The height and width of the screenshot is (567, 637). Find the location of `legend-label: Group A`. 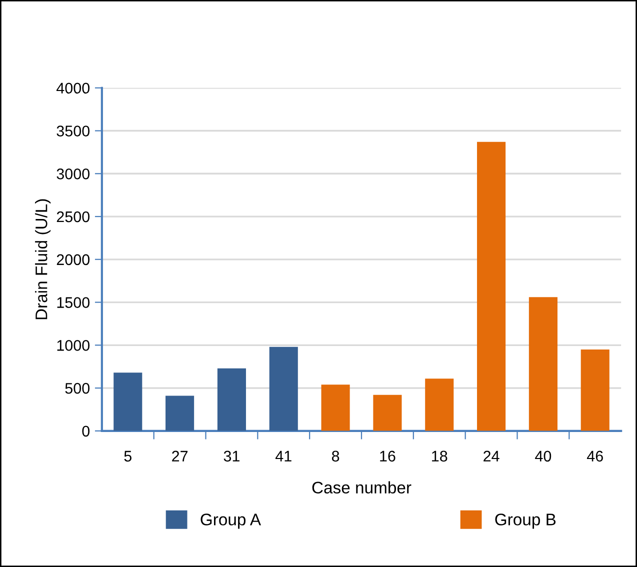

legend-label: Group A is located at coordinates (231, 521).